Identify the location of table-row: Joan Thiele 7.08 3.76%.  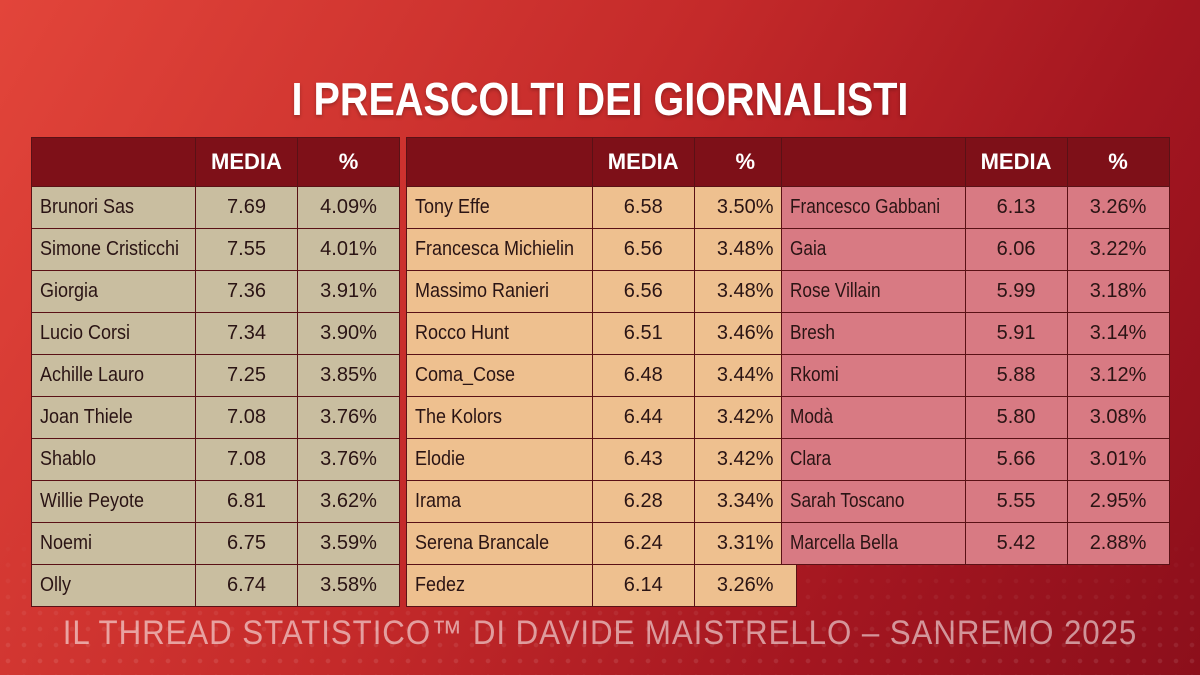
(215, 417).